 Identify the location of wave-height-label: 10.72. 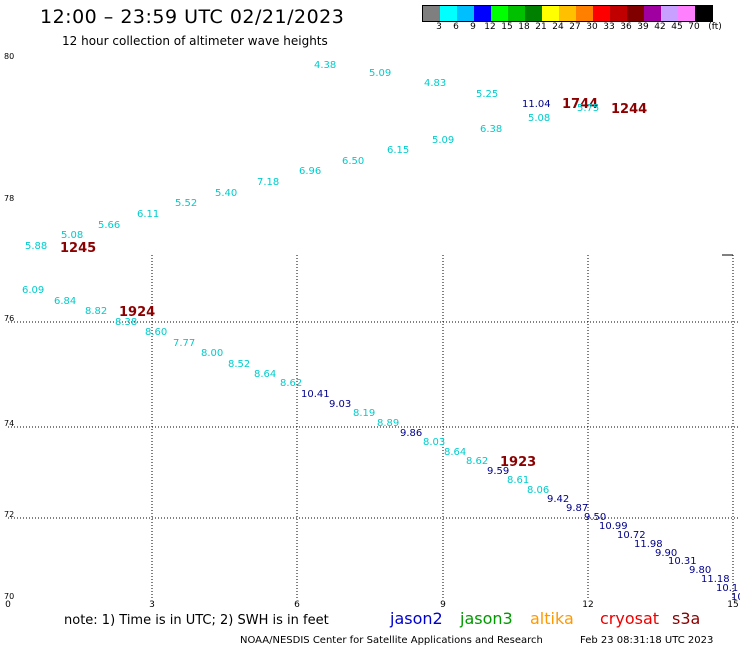
(631, 535).